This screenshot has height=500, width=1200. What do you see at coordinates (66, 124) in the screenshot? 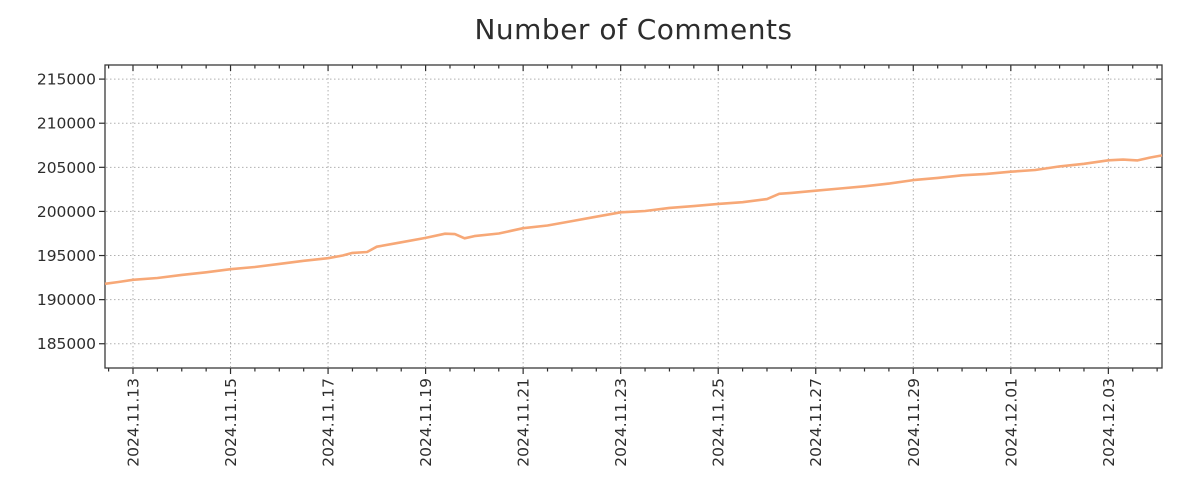
I see `y-tick-label: 210000` at bounding box center [66, 124].